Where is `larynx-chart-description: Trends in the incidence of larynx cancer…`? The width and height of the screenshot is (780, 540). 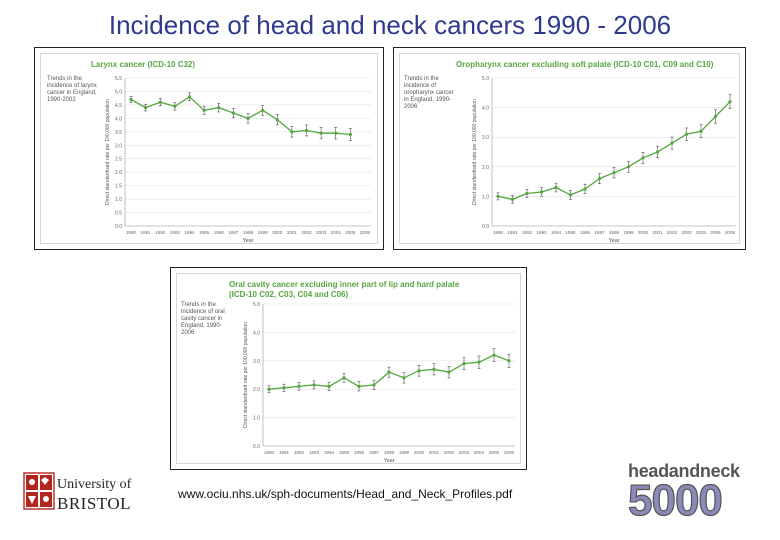
larynx-chart-description: Trends in the incidence of larynx cancer… is located at coordinates (72, 89).